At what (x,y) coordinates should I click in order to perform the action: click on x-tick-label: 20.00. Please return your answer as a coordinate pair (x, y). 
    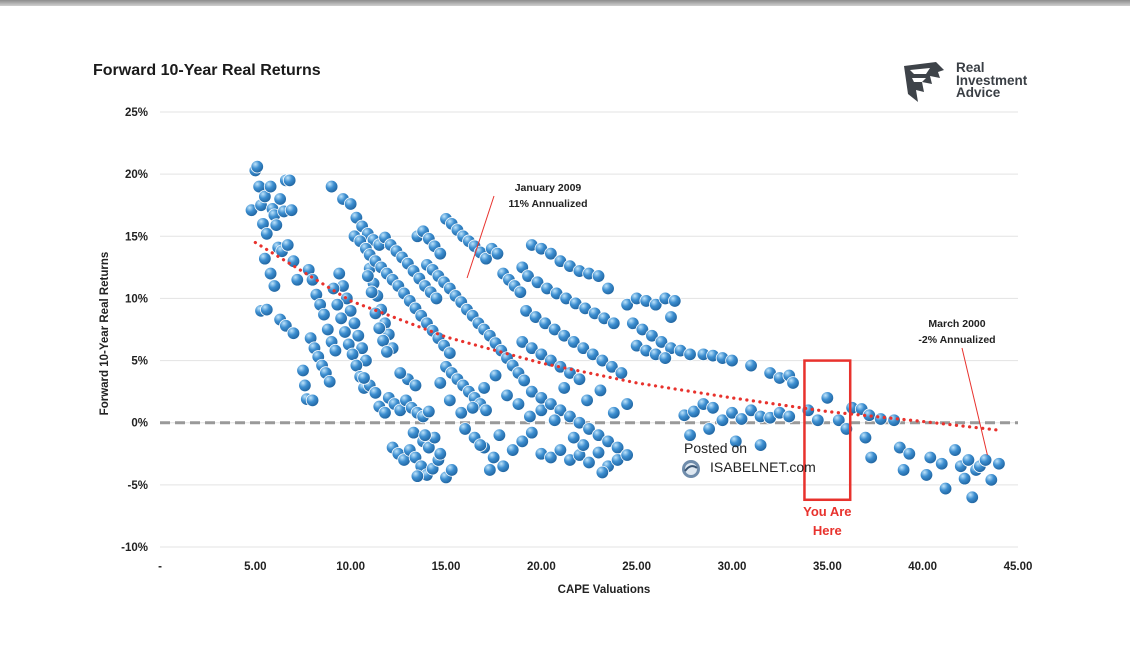
    Looking at the image, I should click on (541, 567).